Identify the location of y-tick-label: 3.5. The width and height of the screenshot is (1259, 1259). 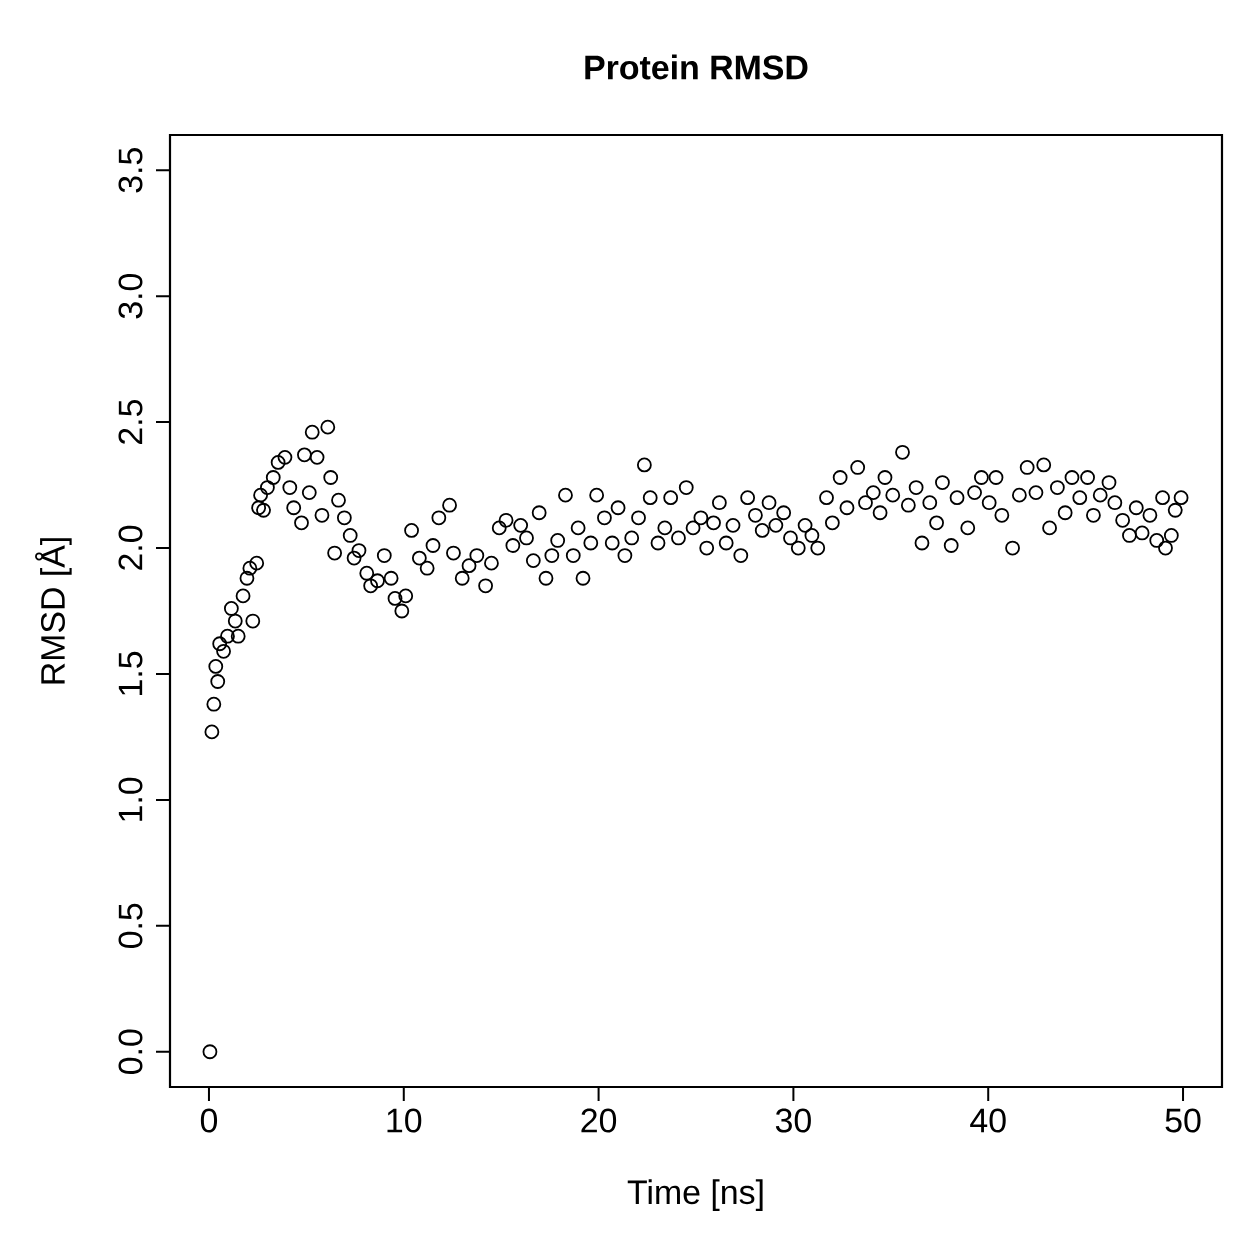
(130, 170).